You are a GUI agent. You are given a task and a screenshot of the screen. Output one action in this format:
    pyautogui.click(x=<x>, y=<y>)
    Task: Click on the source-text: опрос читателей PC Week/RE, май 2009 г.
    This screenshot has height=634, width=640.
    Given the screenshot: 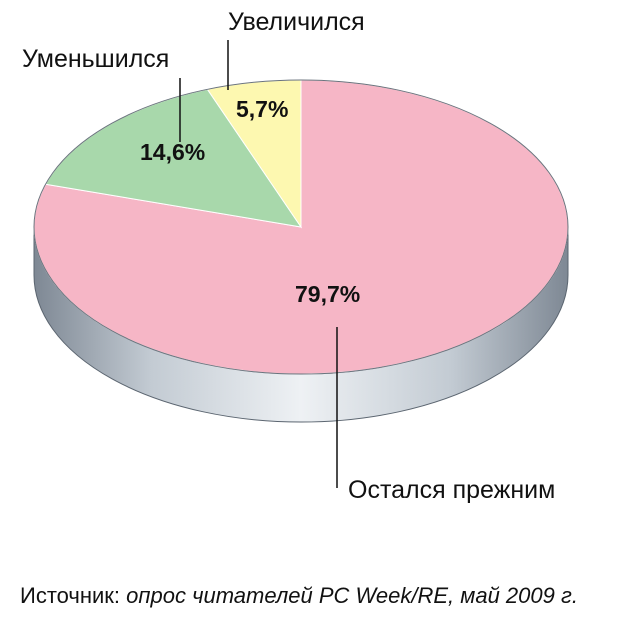 What is the action you would take?
    pyautogui.click(x=352, y=595)
    